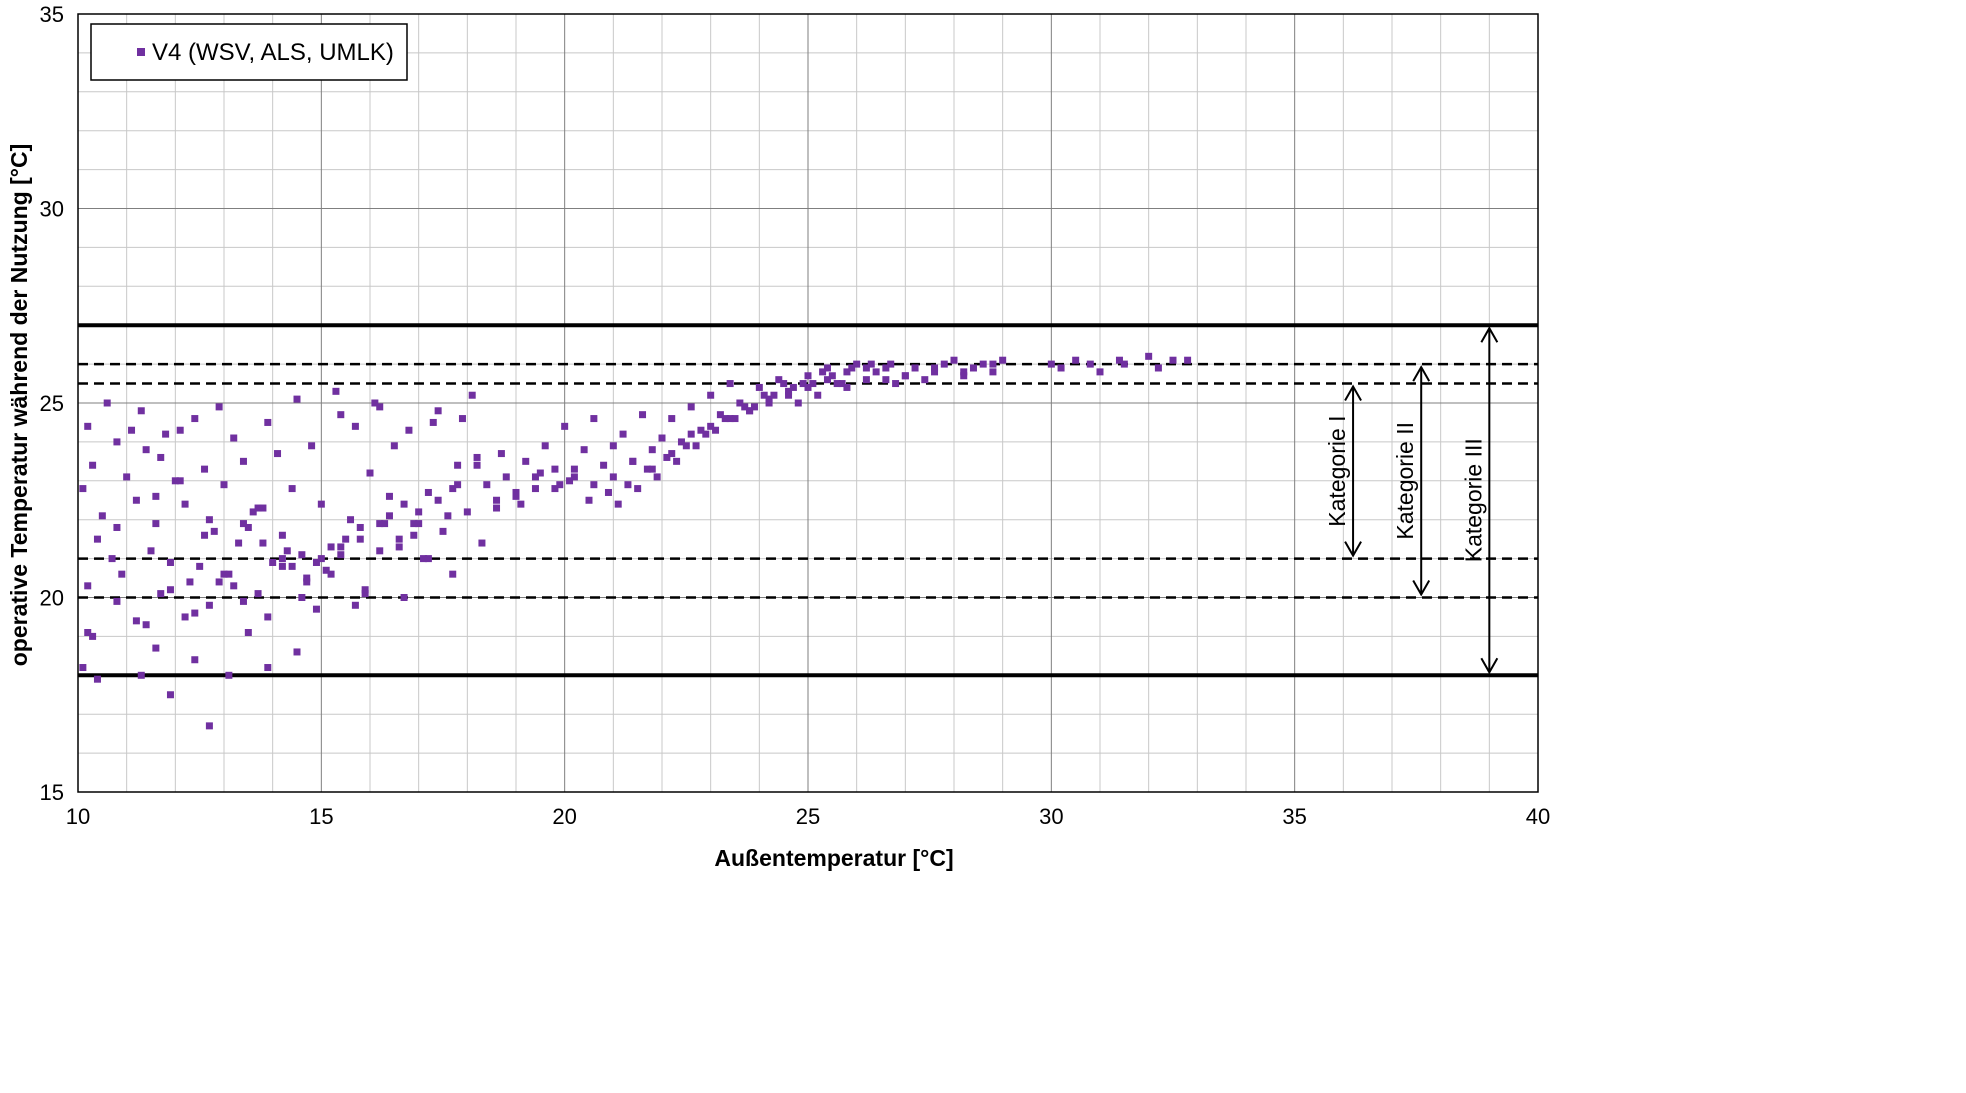 This screenshot has width=1966, height=1093. Describe the element at coordinates (1353, 549) in the screenshot. I see `category-arrow-head` at that location.